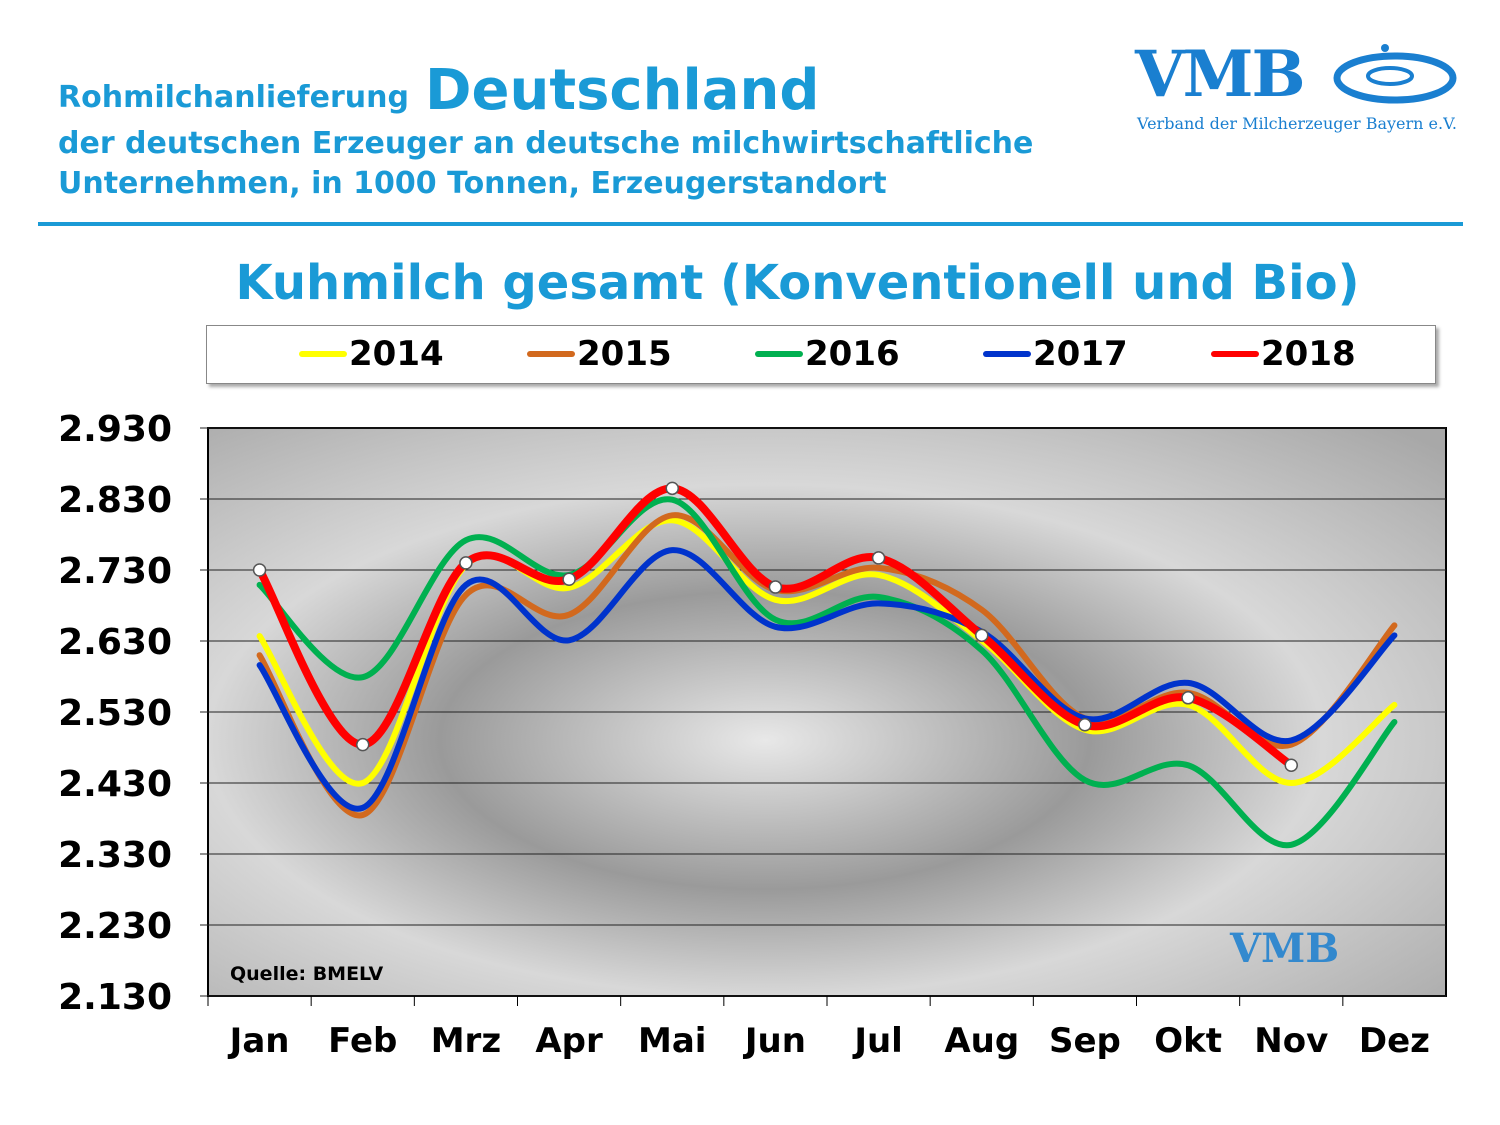  I want to click on logo-swirl-icon, so click(1395, 74).